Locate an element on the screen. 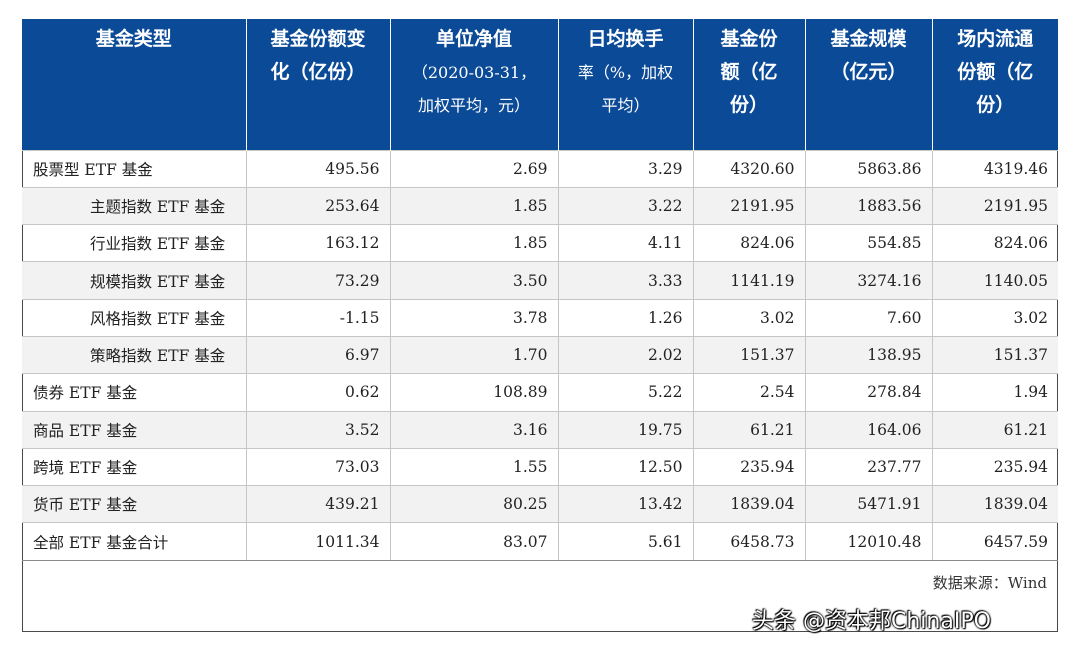 Image resolution: width=1080 pixels, height=654 pixels. fund-type-cell: 行业指数 ETF 基金 is located at coordinates (134, 243).